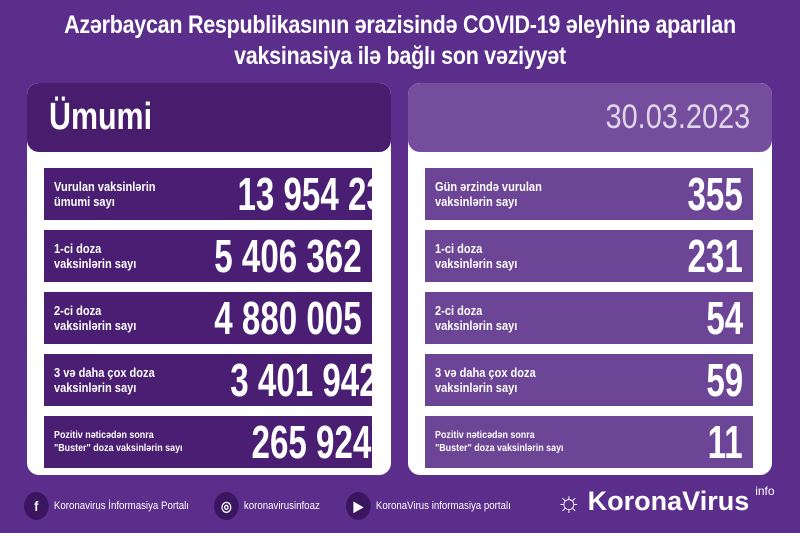  Describe the element at coordinates (715, 194) in the screenshot. I see `stat-value: 355` at that location.